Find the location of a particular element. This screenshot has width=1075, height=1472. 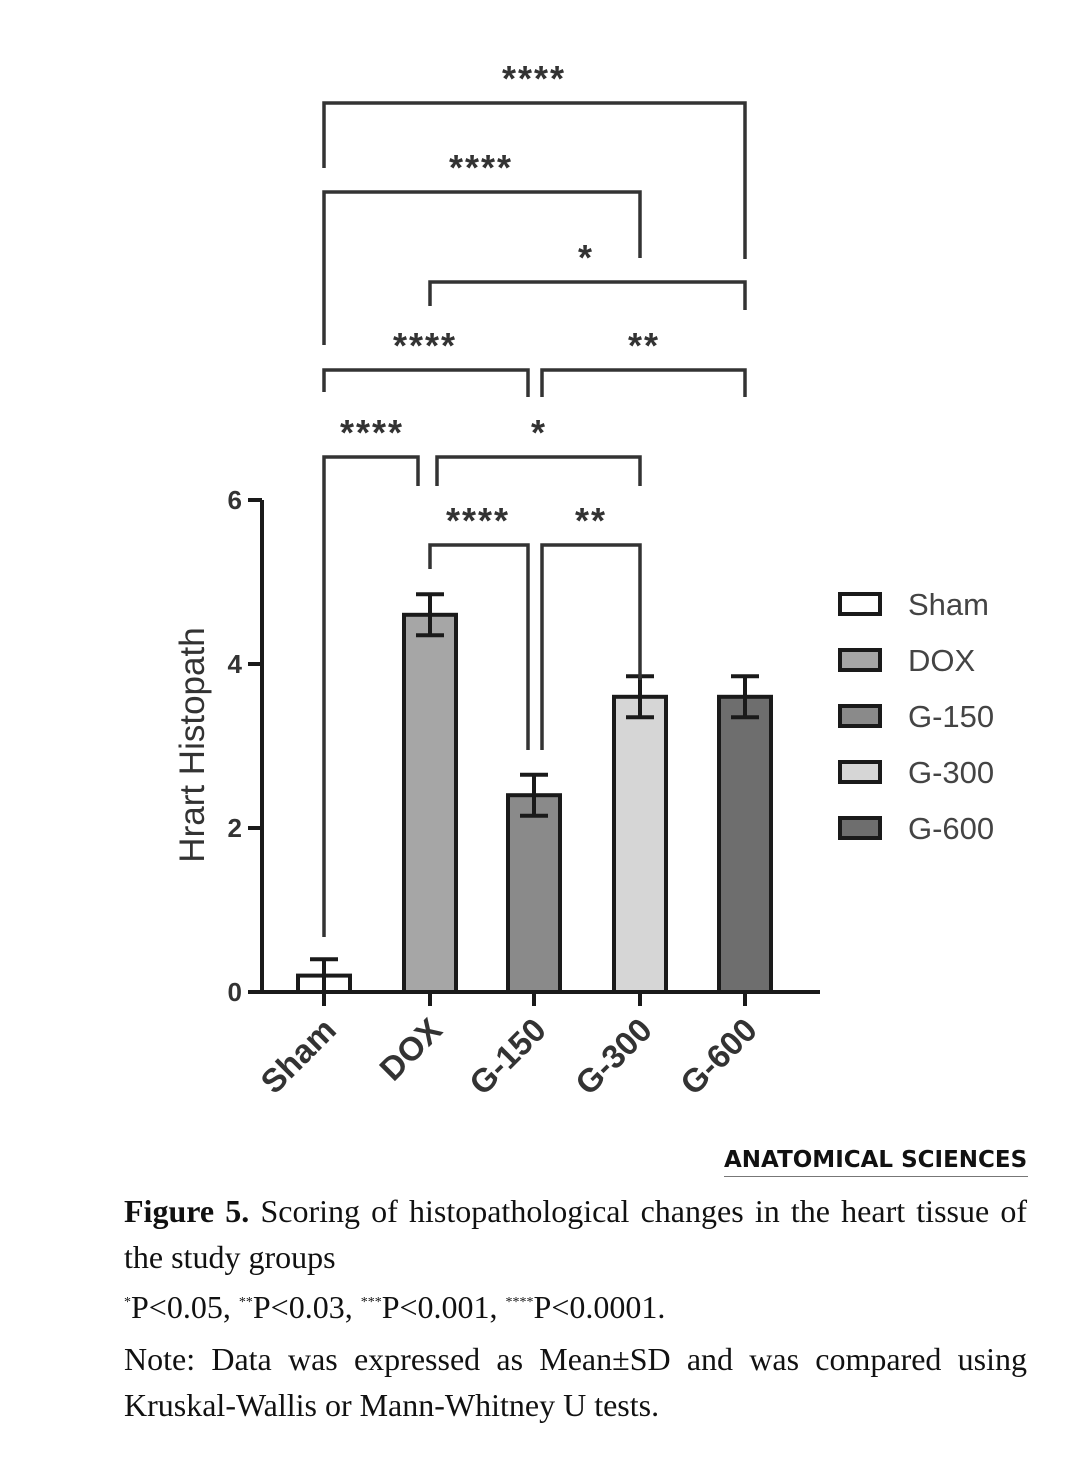

x-tick-label: Sham is located at coordinates (298, 1056).